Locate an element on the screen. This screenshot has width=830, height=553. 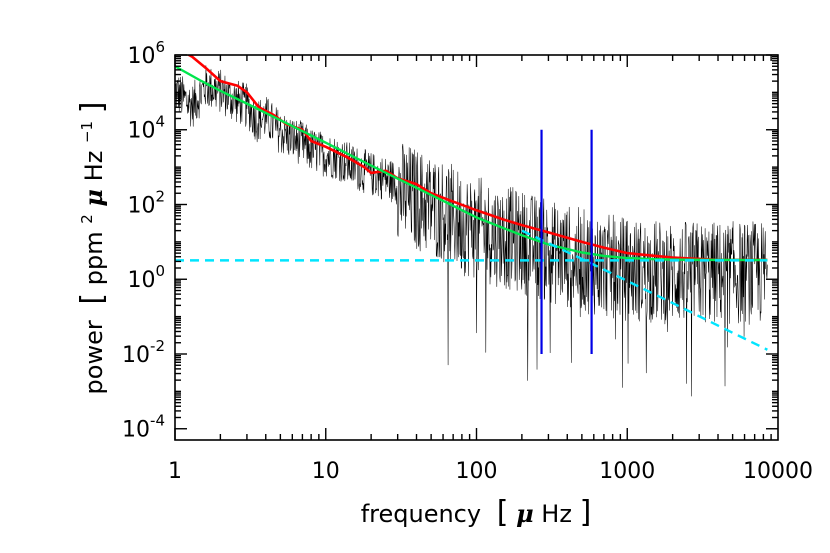
y-axis-open-bracket: [ is located at coordinates (92, 299).